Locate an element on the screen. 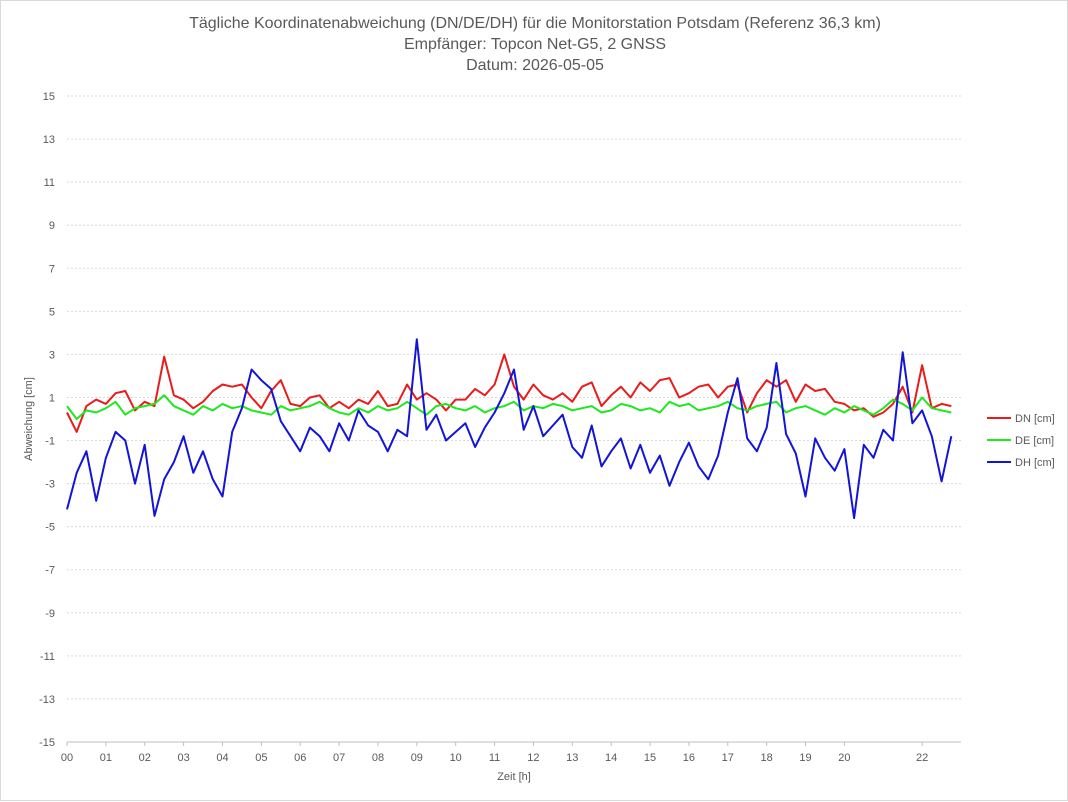  x-tick-label: 15 is located at coordinates (650, 758).